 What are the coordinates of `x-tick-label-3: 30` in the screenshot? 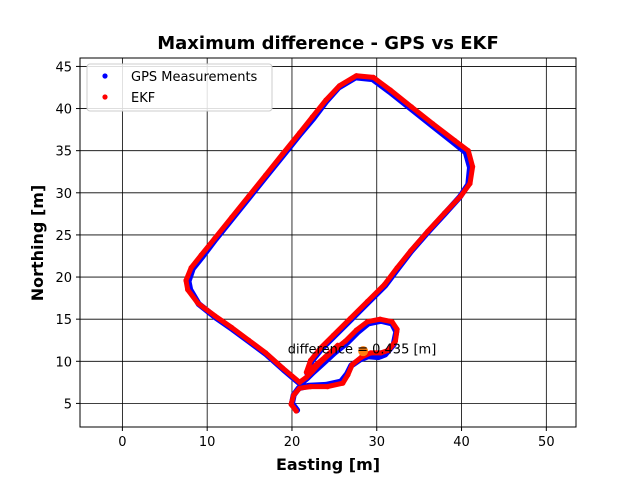 It's located at (376, 442).